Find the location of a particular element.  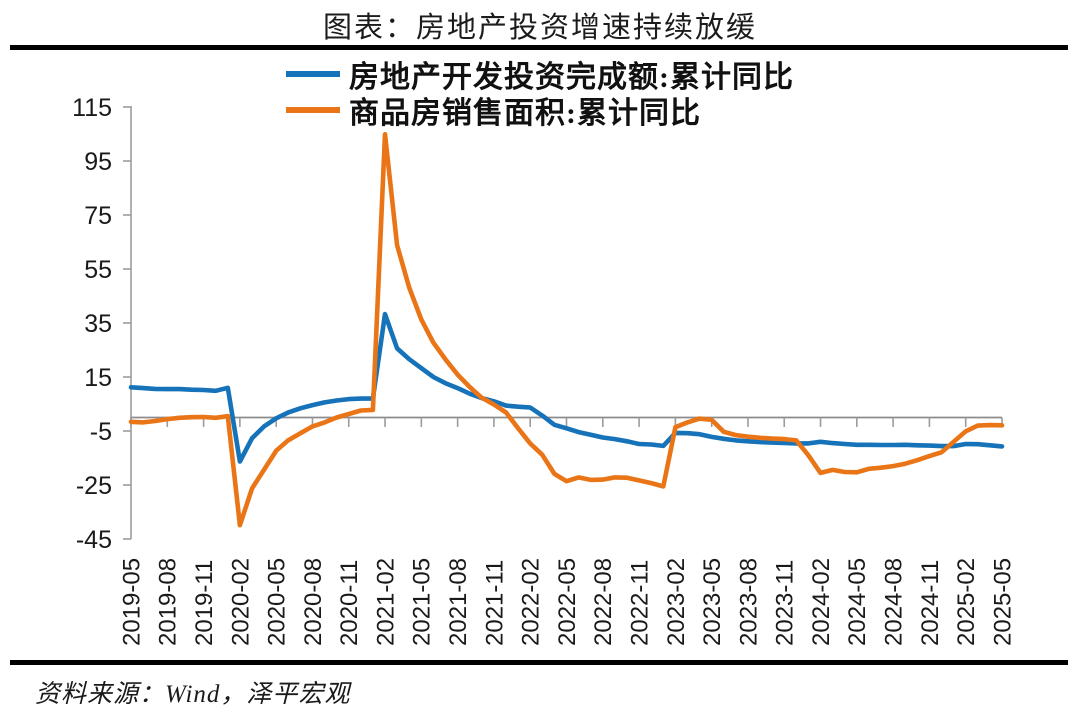

top-rule is located at coordinates (539, 47).